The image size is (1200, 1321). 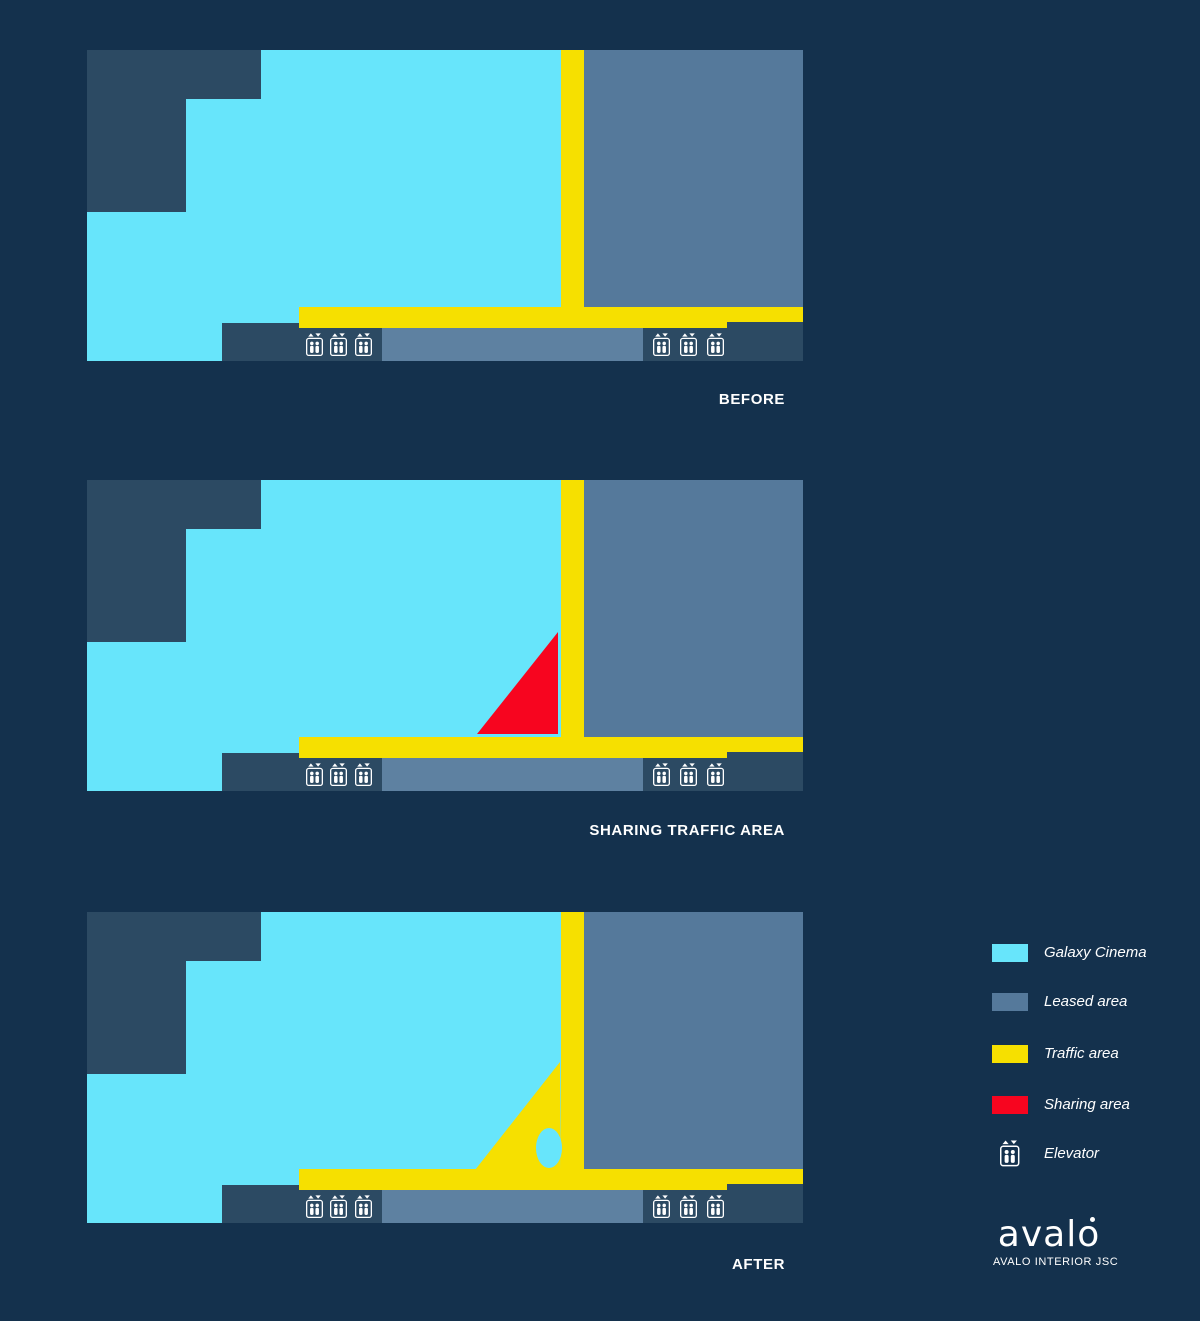 I want to click on floorplan-sharing, so click(x=445, y=635).